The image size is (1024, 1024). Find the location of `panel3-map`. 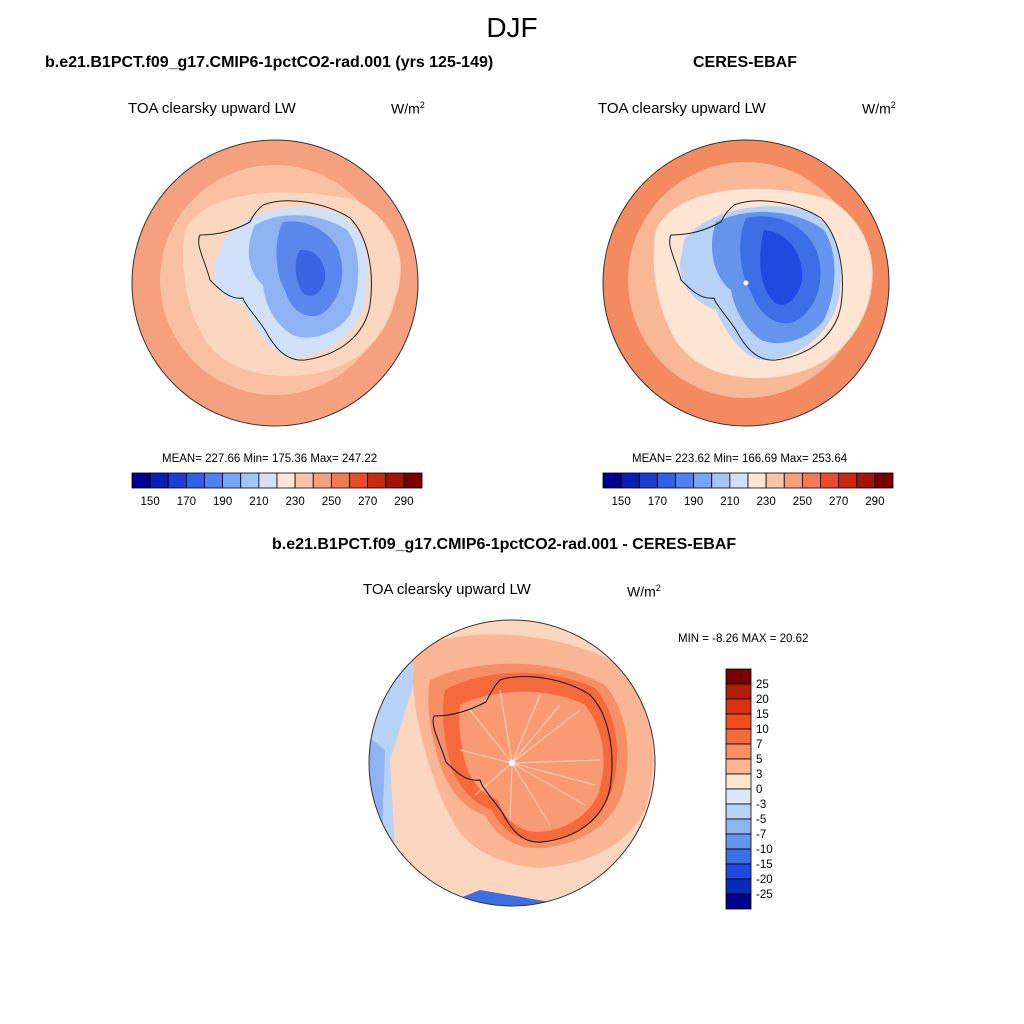

panel3-map is located at coordinates (512, 763).